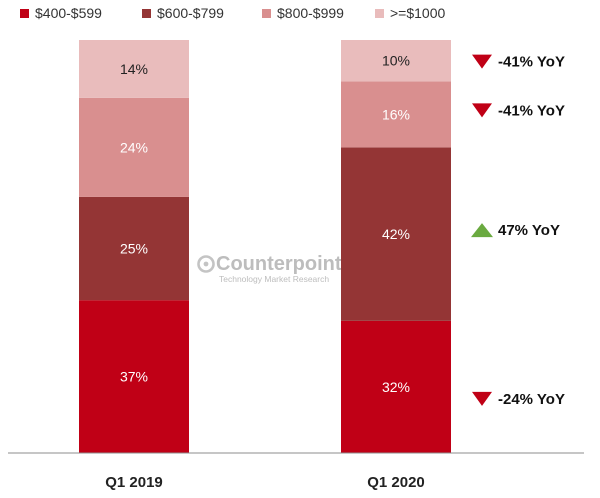 This screenshot has height=498, width=600. I want to click on yoy-annotation-600-799: 47% YoY, so click(515, 230).